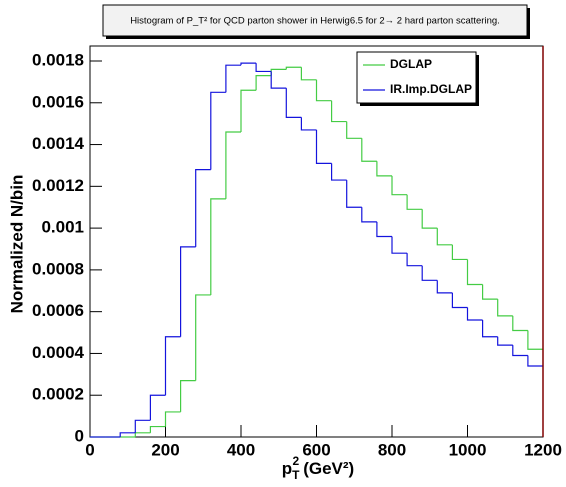  What do you see at coordinates (58, 394) in the screenshot?
I see `y-tick-label: 0.0002` at bounding box center [58, 394].